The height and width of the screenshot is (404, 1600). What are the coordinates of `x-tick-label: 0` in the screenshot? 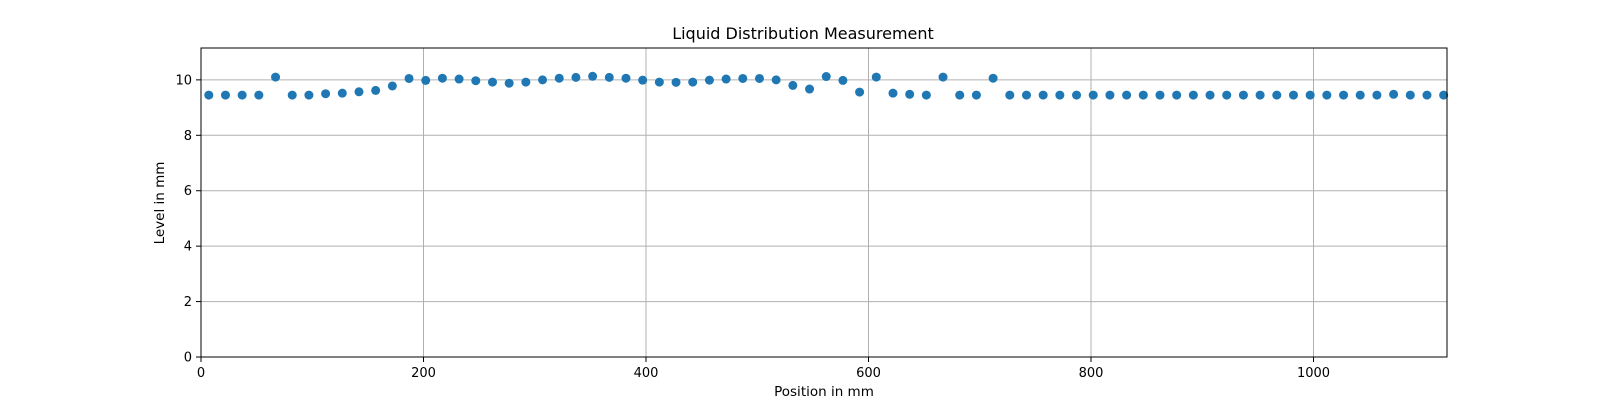 It's located at (201, 373).